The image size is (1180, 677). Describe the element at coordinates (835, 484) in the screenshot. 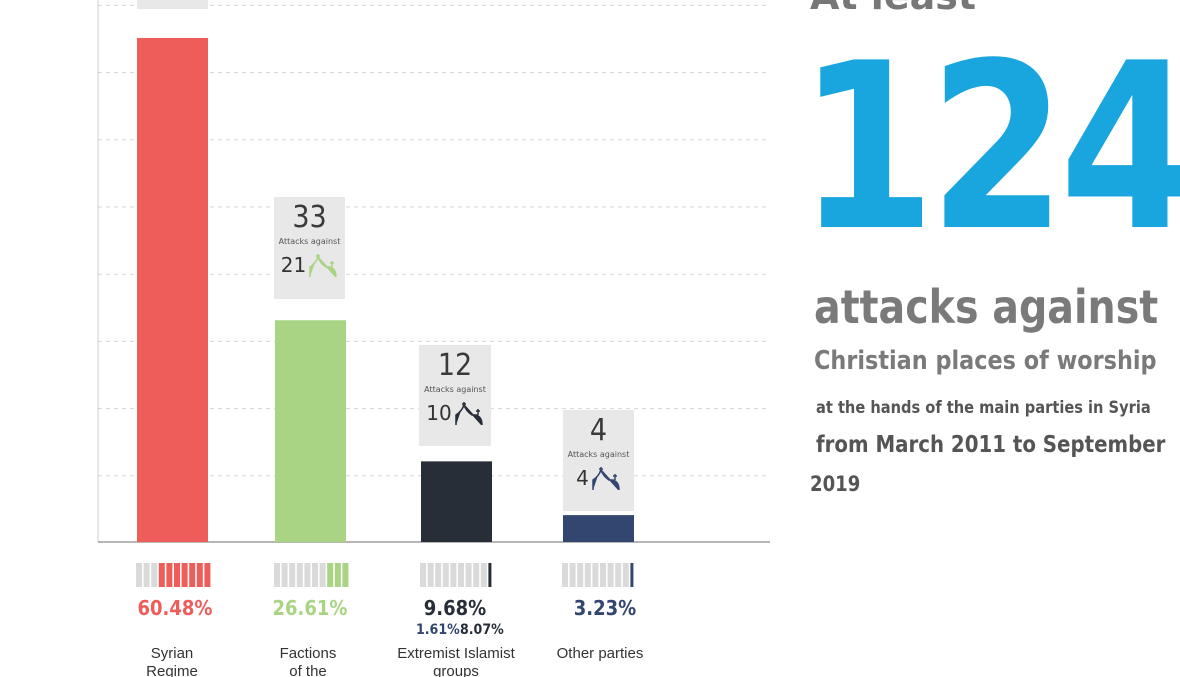

I see `headline-line-5: 2019` at that location.